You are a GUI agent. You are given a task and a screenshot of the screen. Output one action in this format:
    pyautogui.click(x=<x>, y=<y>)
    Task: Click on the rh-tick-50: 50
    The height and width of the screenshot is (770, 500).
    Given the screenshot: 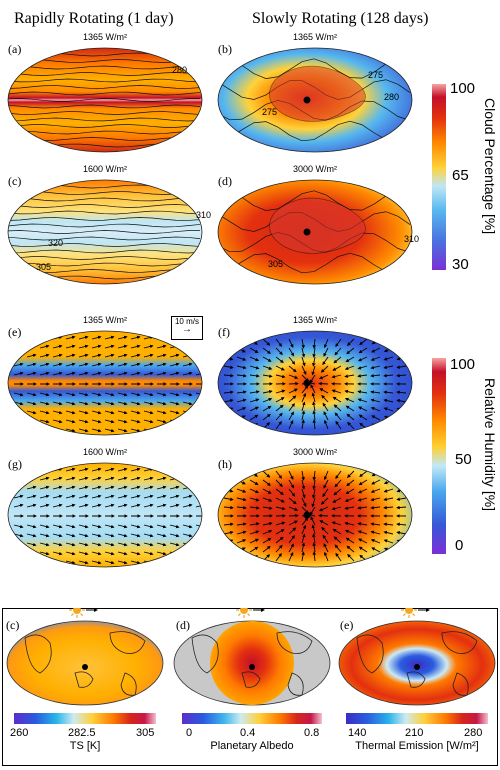 What is the action you would take?
    pyautogui.click(x=463, y=459)
    